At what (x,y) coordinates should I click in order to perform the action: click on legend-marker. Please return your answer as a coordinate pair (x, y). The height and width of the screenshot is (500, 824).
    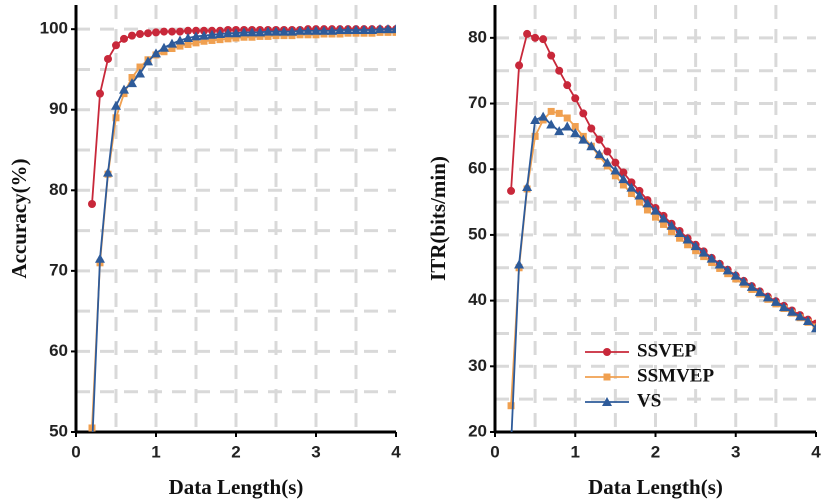
    Looking at the image, I should click on (607, 352).